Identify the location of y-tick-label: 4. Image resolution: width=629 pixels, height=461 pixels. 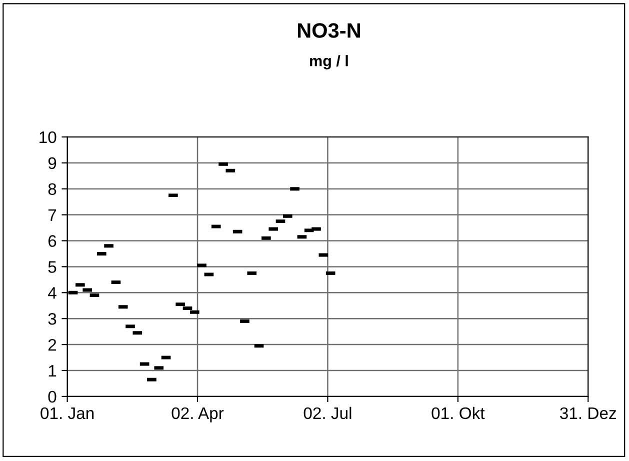
(52, 293).